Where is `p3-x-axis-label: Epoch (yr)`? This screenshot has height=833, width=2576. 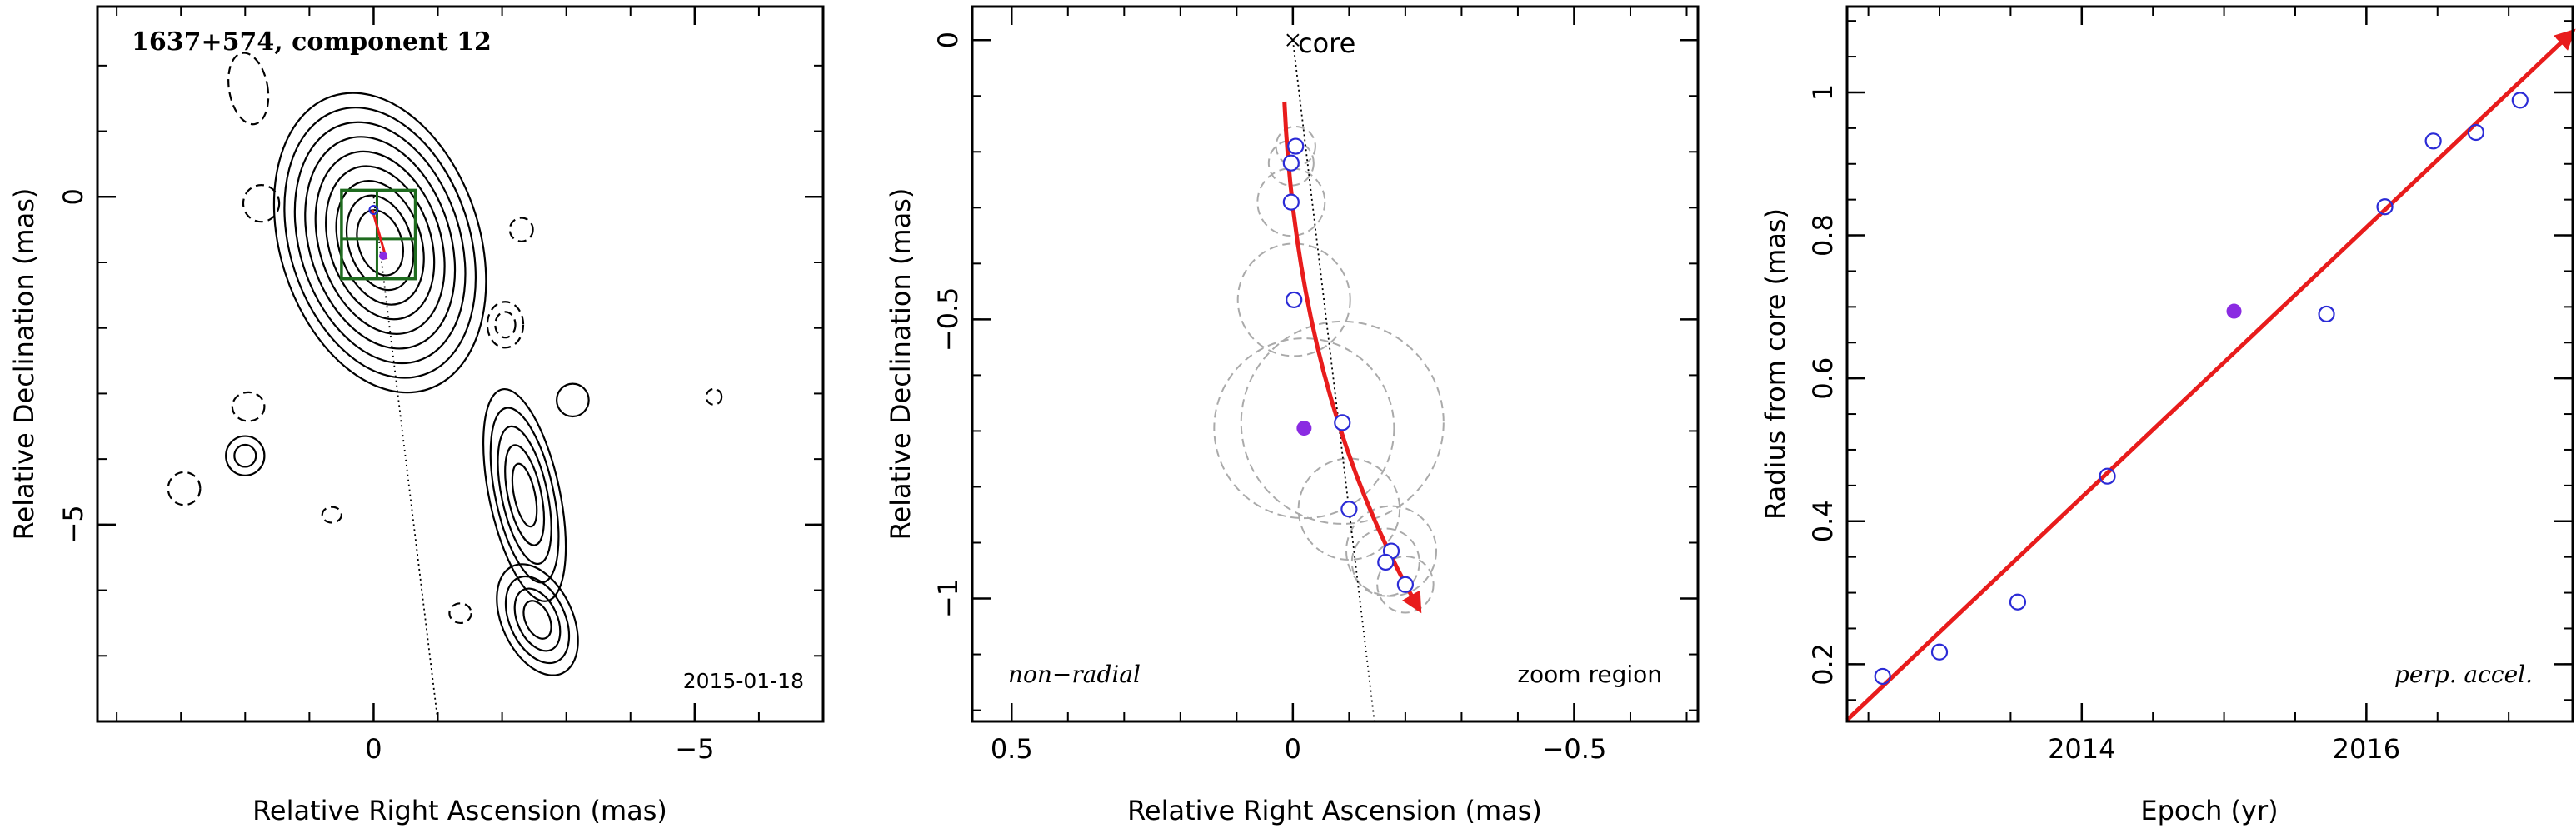
p3-x-axis-label: Epoch (yr) is located at coordinates (2209, 810).